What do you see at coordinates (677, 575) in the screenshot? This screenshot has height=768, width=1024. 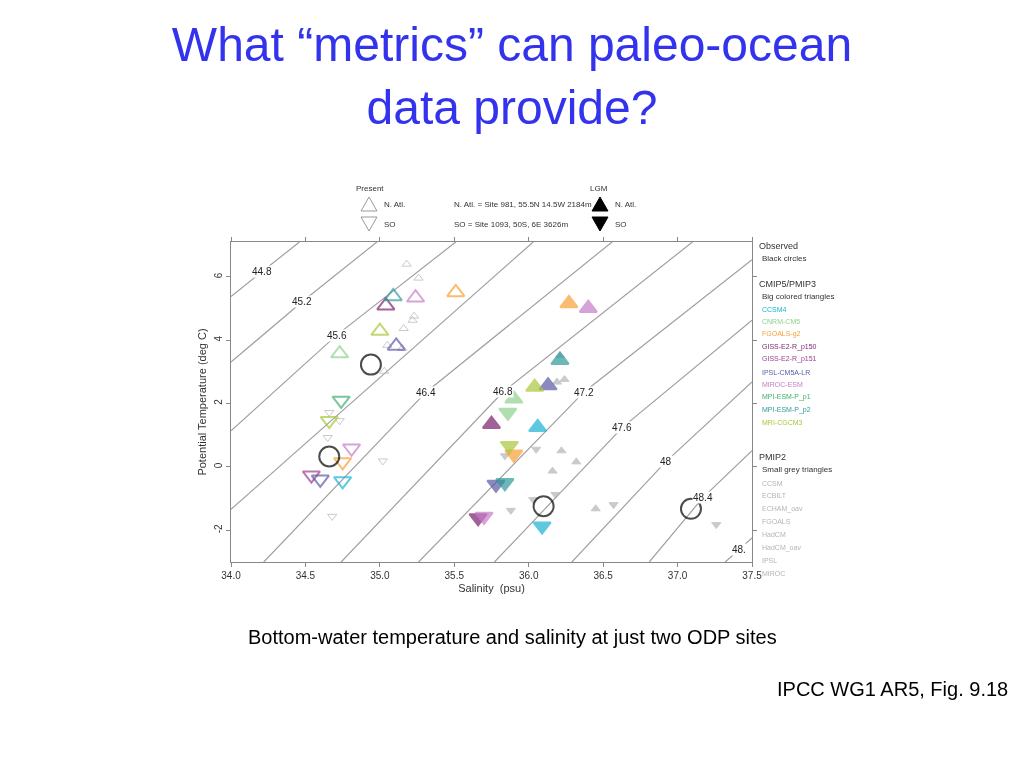 I see `x-tick-label: 37.0` at bounding box center [677, 575].